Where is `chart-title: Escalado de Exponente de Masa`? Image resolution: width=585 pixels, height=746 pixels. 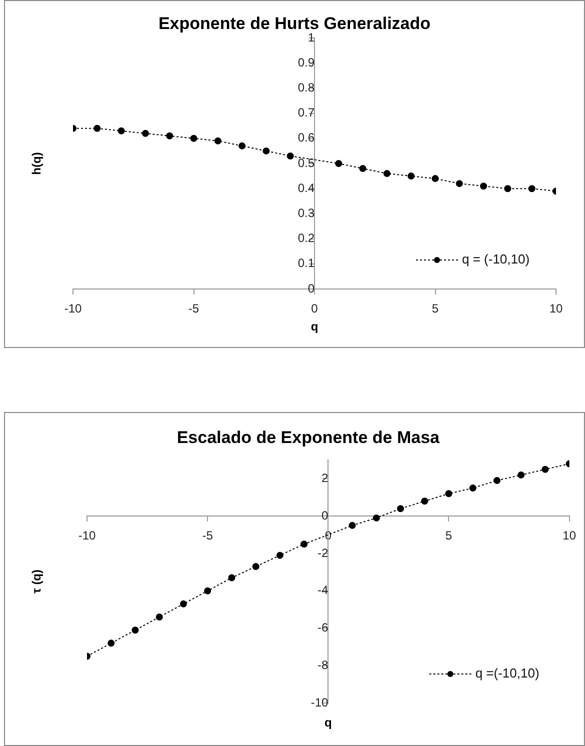 chart-title: Escalado de Exponente de Masa is located at coordinates (308, 437).